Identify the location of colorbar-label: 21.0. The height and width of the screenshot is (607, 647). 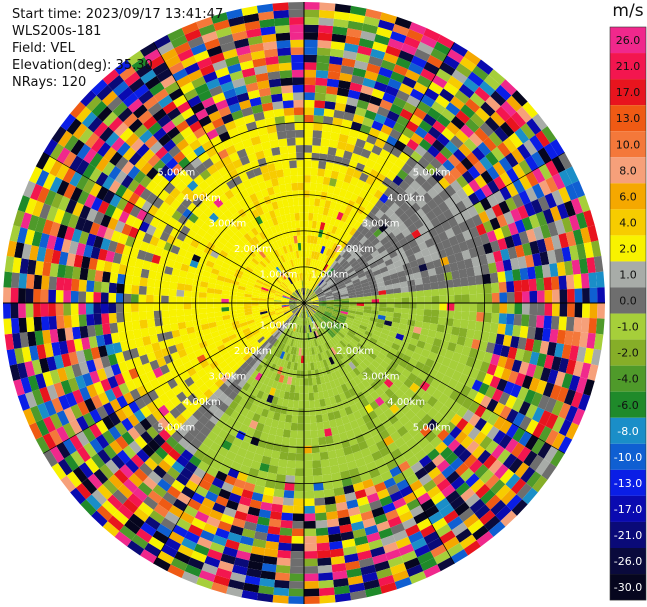
(628, 66).